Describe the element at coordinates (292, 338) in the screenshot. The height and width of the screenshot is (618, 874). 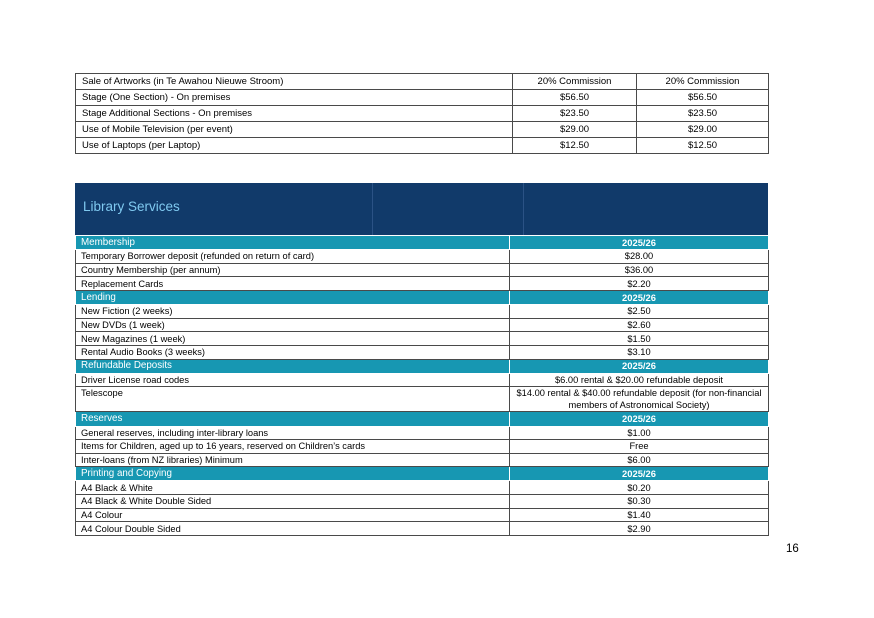
I see `fee-item: New Magazines (1 week)` at that location.